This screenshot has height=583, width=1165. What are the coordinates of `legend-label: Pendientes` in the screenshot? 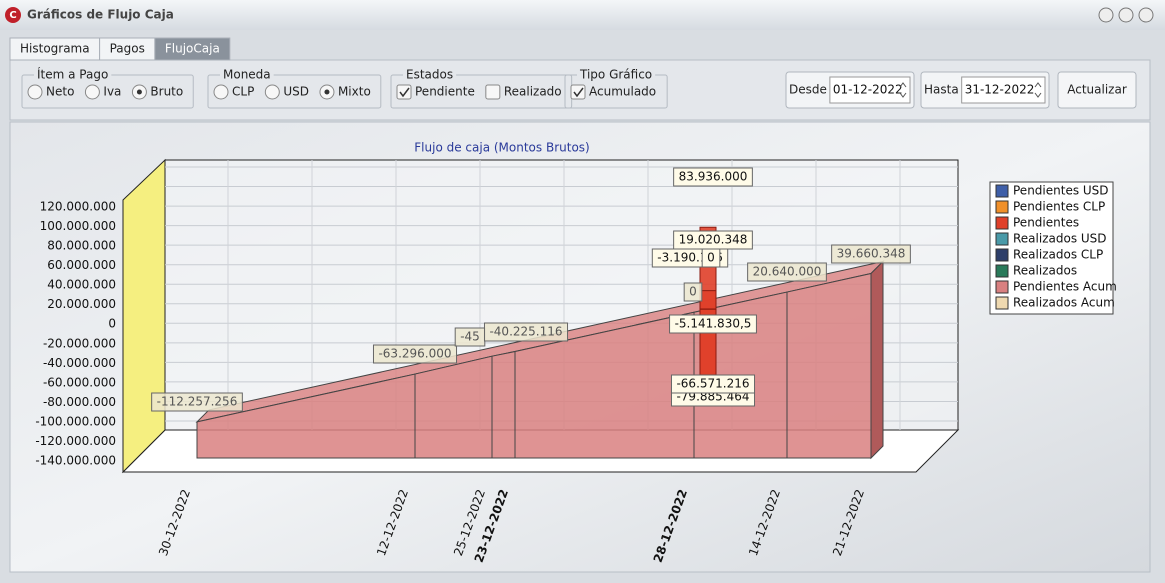 It's located at (1046, 223).